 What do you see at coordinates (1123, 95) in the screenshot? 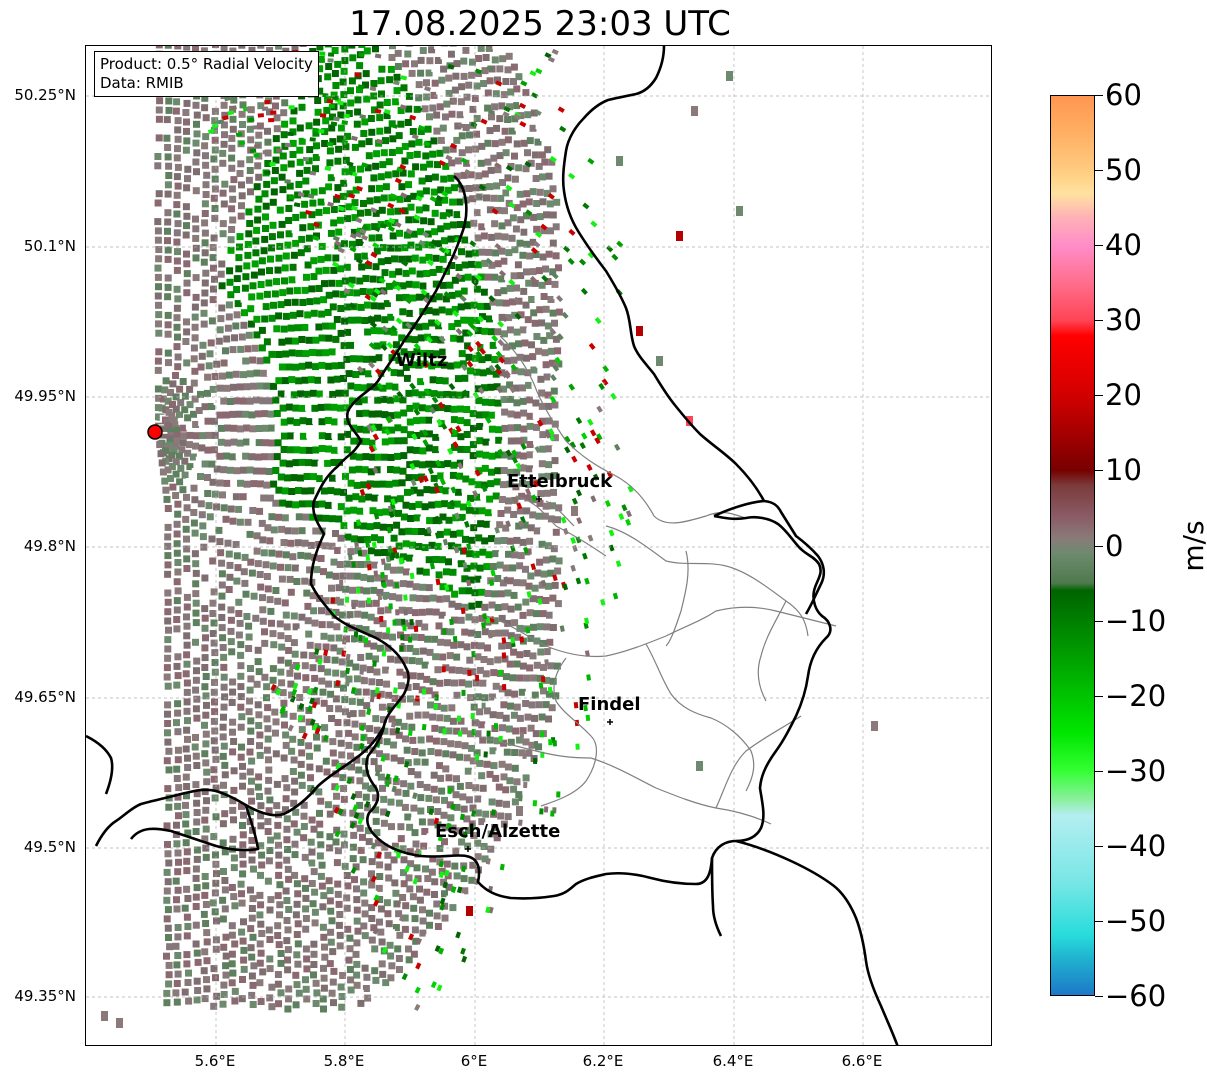
I see `colorbar-tick-label: 60` at bounding box center [1123, 95].